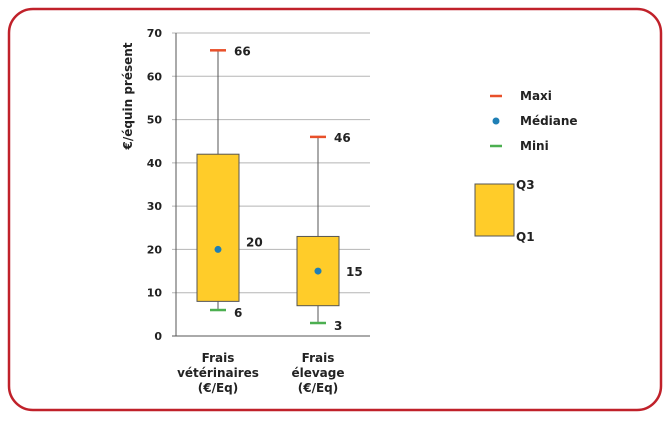 The height and width of the screenshot is (423, 670). I want to click on legend-q1-label: Q1, so click(525, 237).